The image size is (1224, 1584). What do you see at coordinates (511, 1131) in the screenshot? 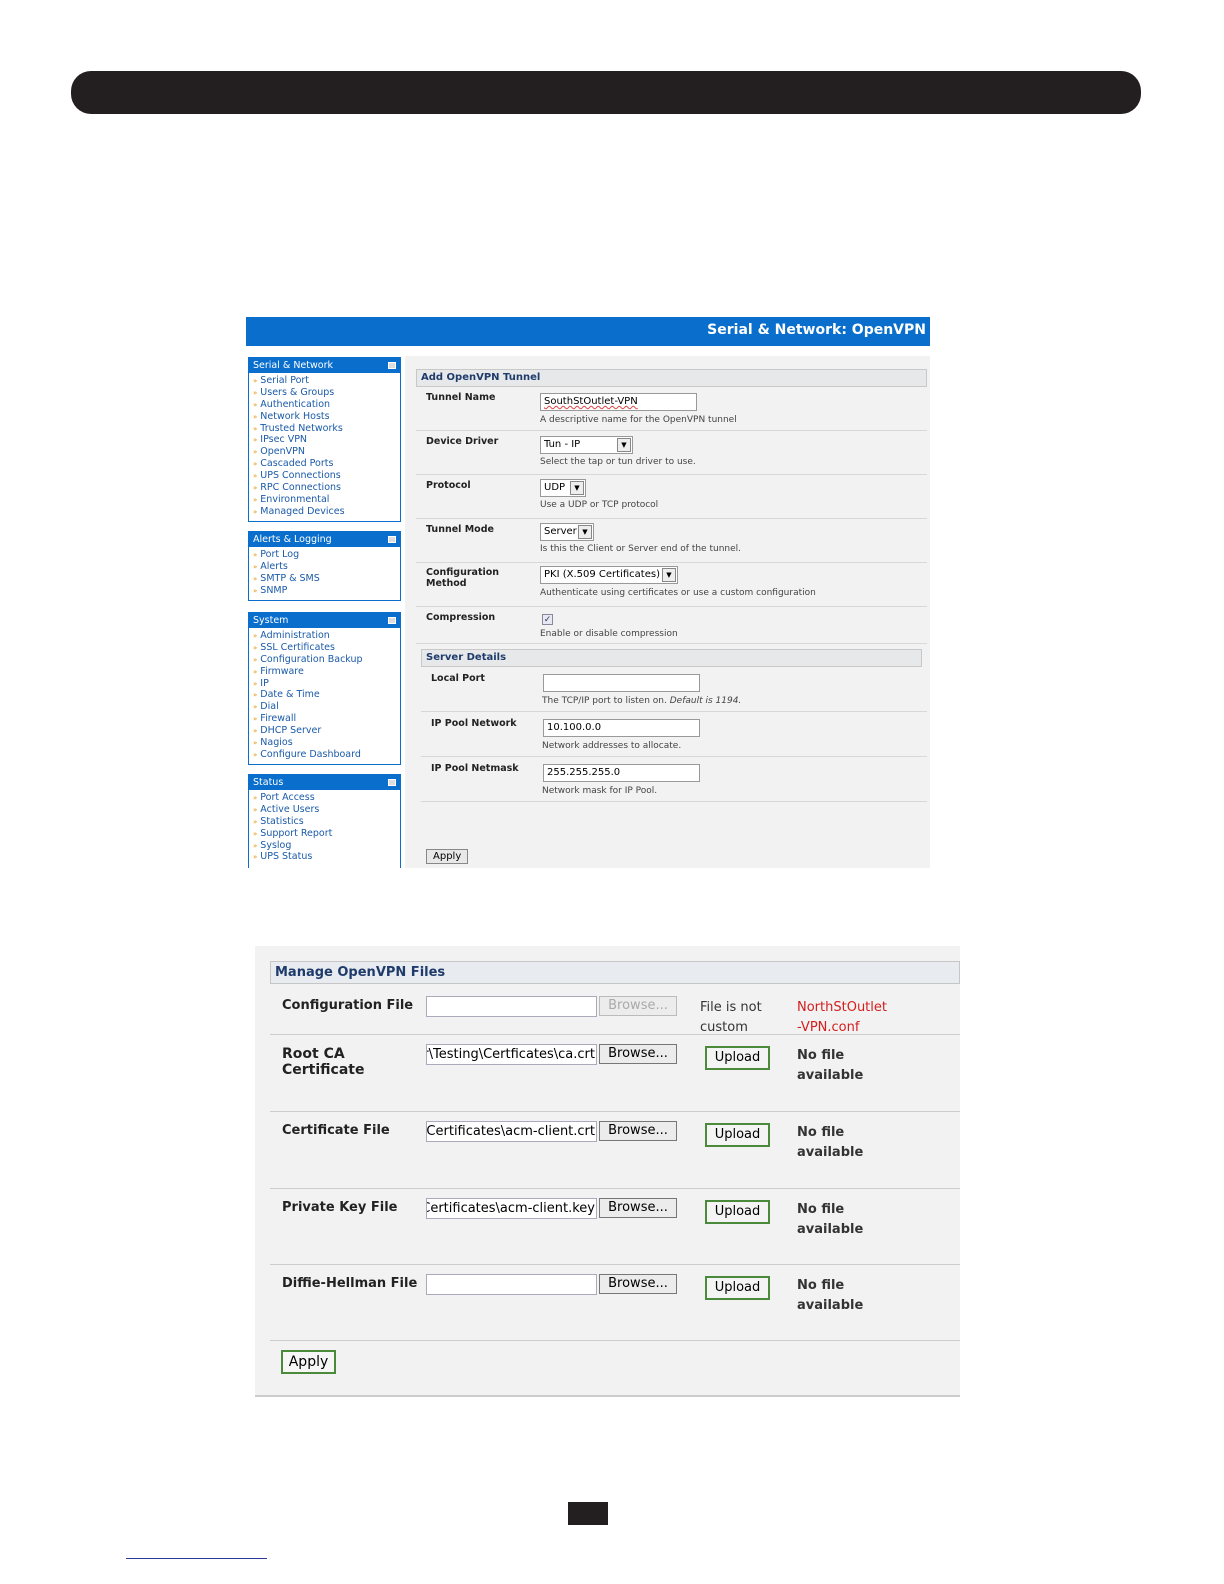
I see `certificate-file-input: ting\Certificates\acm-client.crt` at bounding box center [511, 1131].